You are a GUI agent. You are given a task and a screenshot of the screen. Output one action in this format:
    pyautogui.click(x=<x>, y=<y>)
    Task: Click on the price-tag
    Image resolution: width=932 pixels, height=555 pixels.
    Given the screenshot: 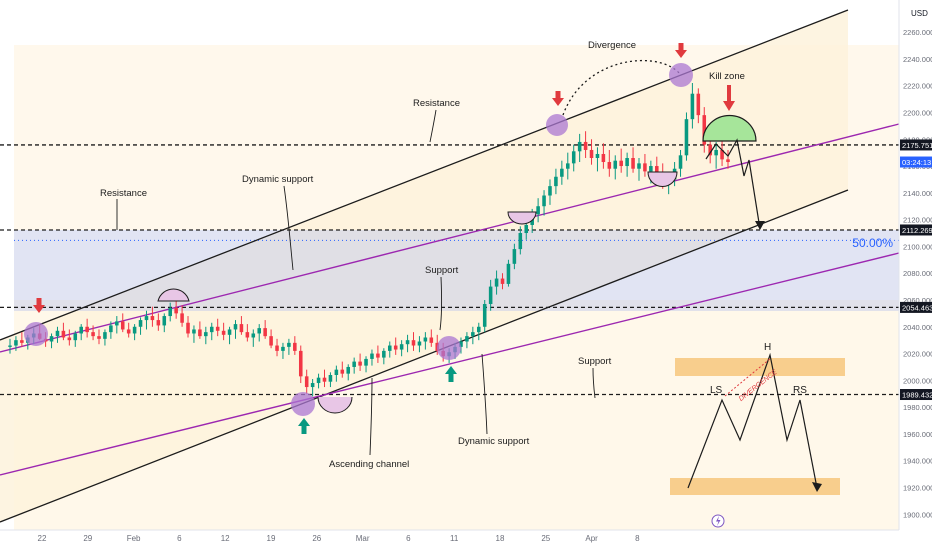 What is the action you would take?
    pyautogui.click(x=916, y=145)
    